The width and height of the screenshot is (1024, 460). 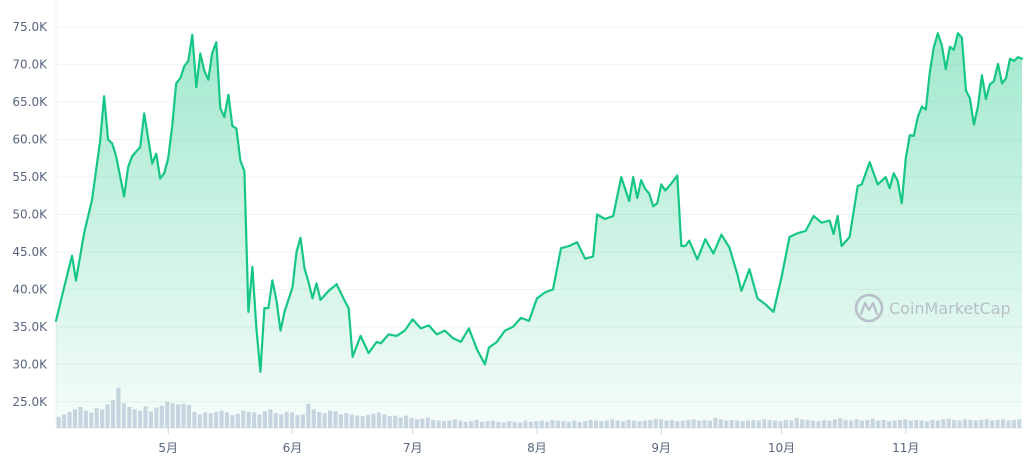 What do you see at coordinates (30, 27) in the screenshot?
I see `y-tick-label: 75.0K` at bounding box center [30, 27].